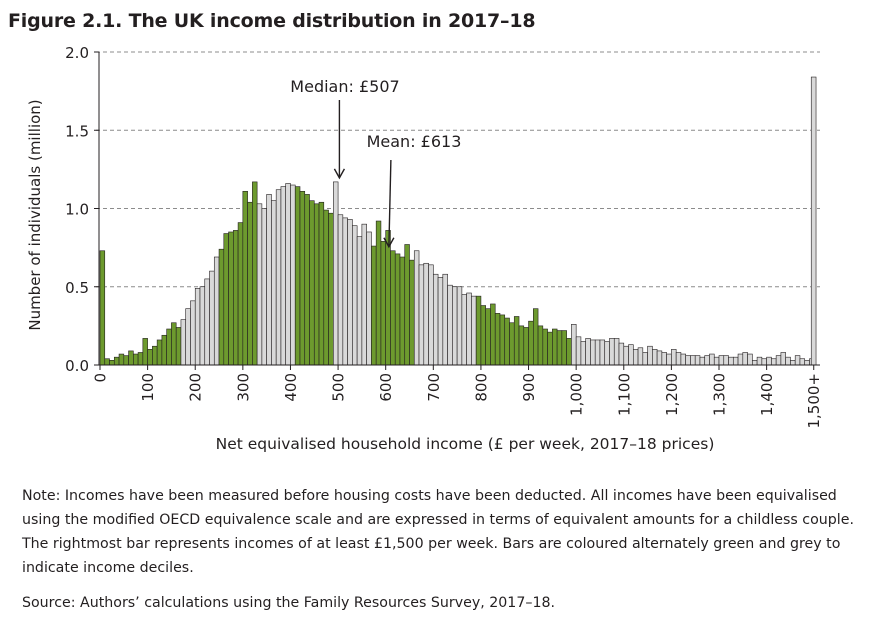  I want to click on x-tick-label: 0, so click(101, 378).